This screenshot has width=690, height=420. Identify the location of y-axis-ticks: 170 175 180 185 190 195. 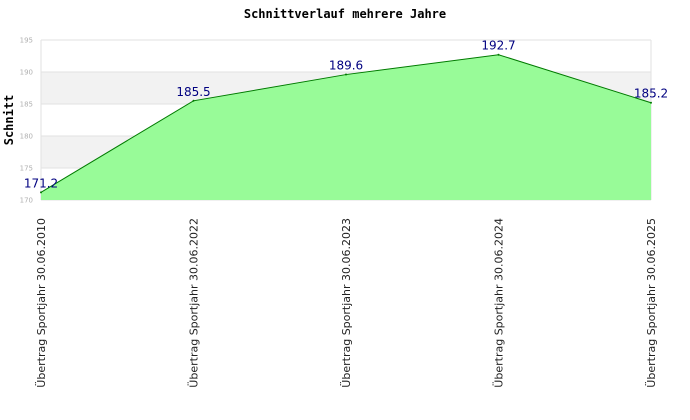
(26, 121).